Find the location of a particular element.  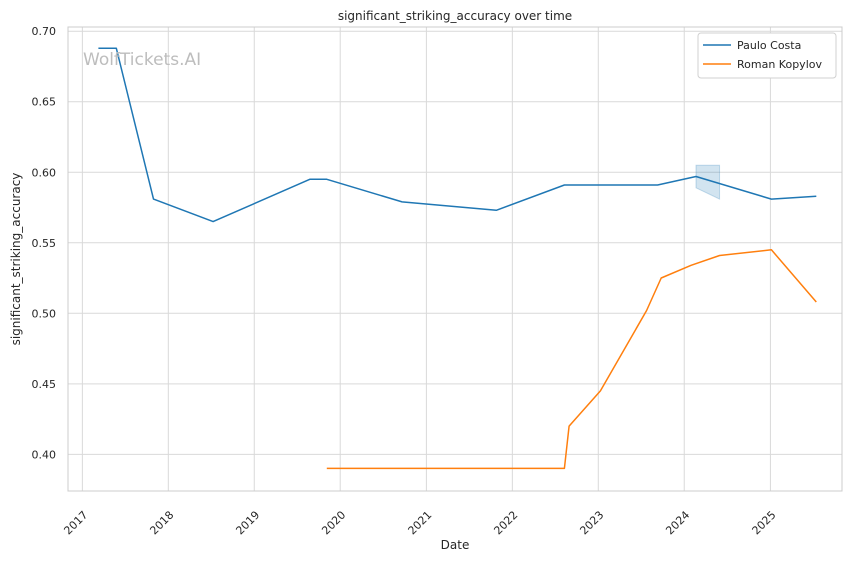

legend-box is located at coordinates (767, 55).